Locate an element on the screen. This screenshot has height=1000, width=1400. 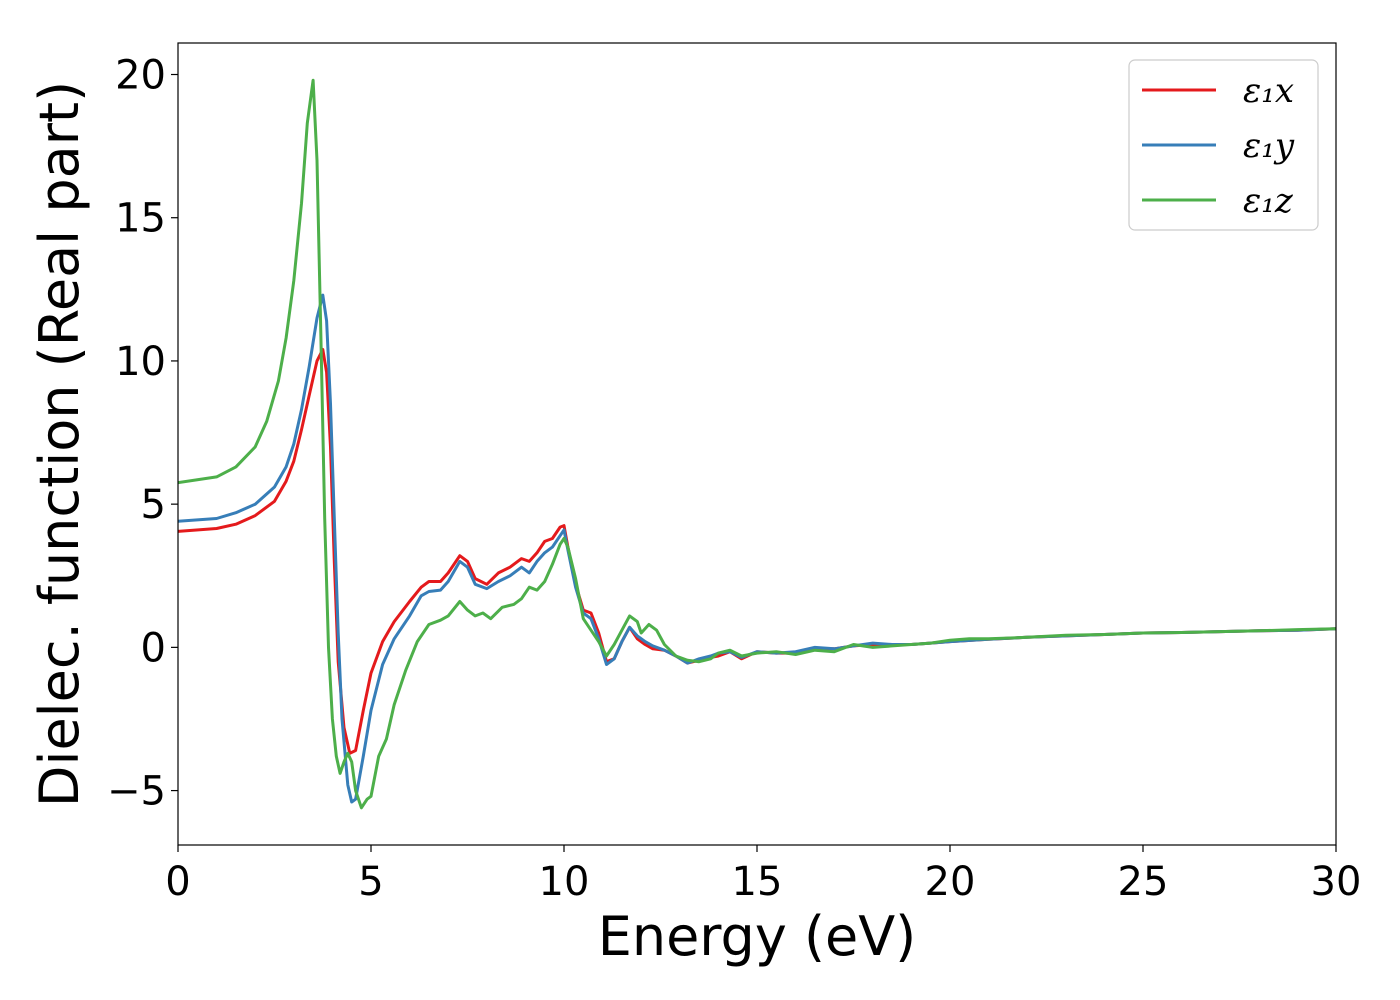
legend: ε₁x ε₁y ε₁z is located at coordinates (1223, 145).